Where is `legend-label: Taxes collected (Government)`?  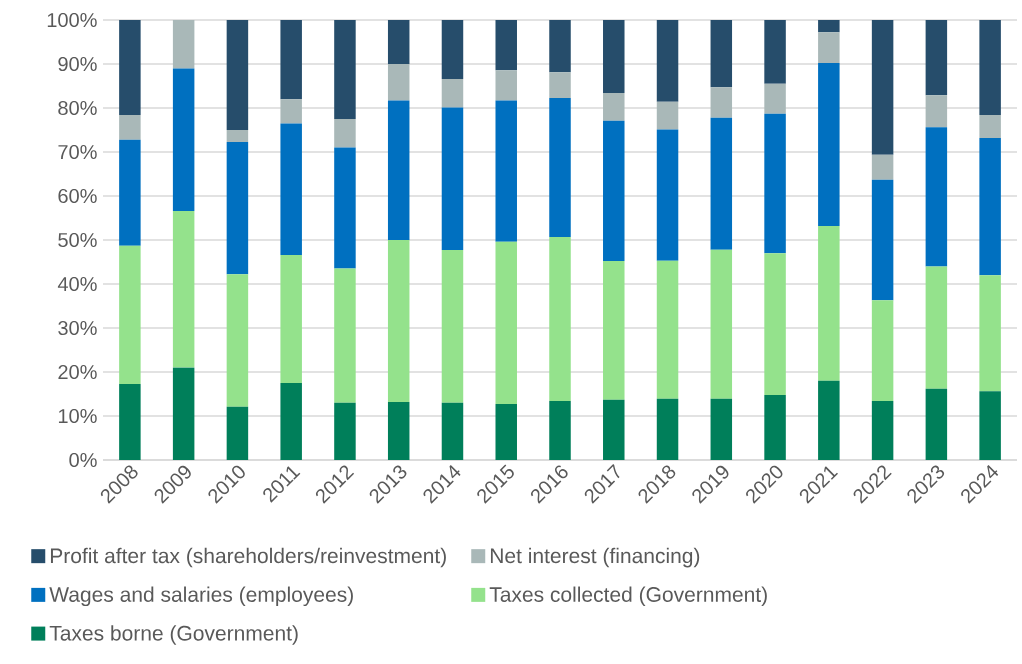 legend-label: Taxes collected (Government) is located at coordinates (628, 596).